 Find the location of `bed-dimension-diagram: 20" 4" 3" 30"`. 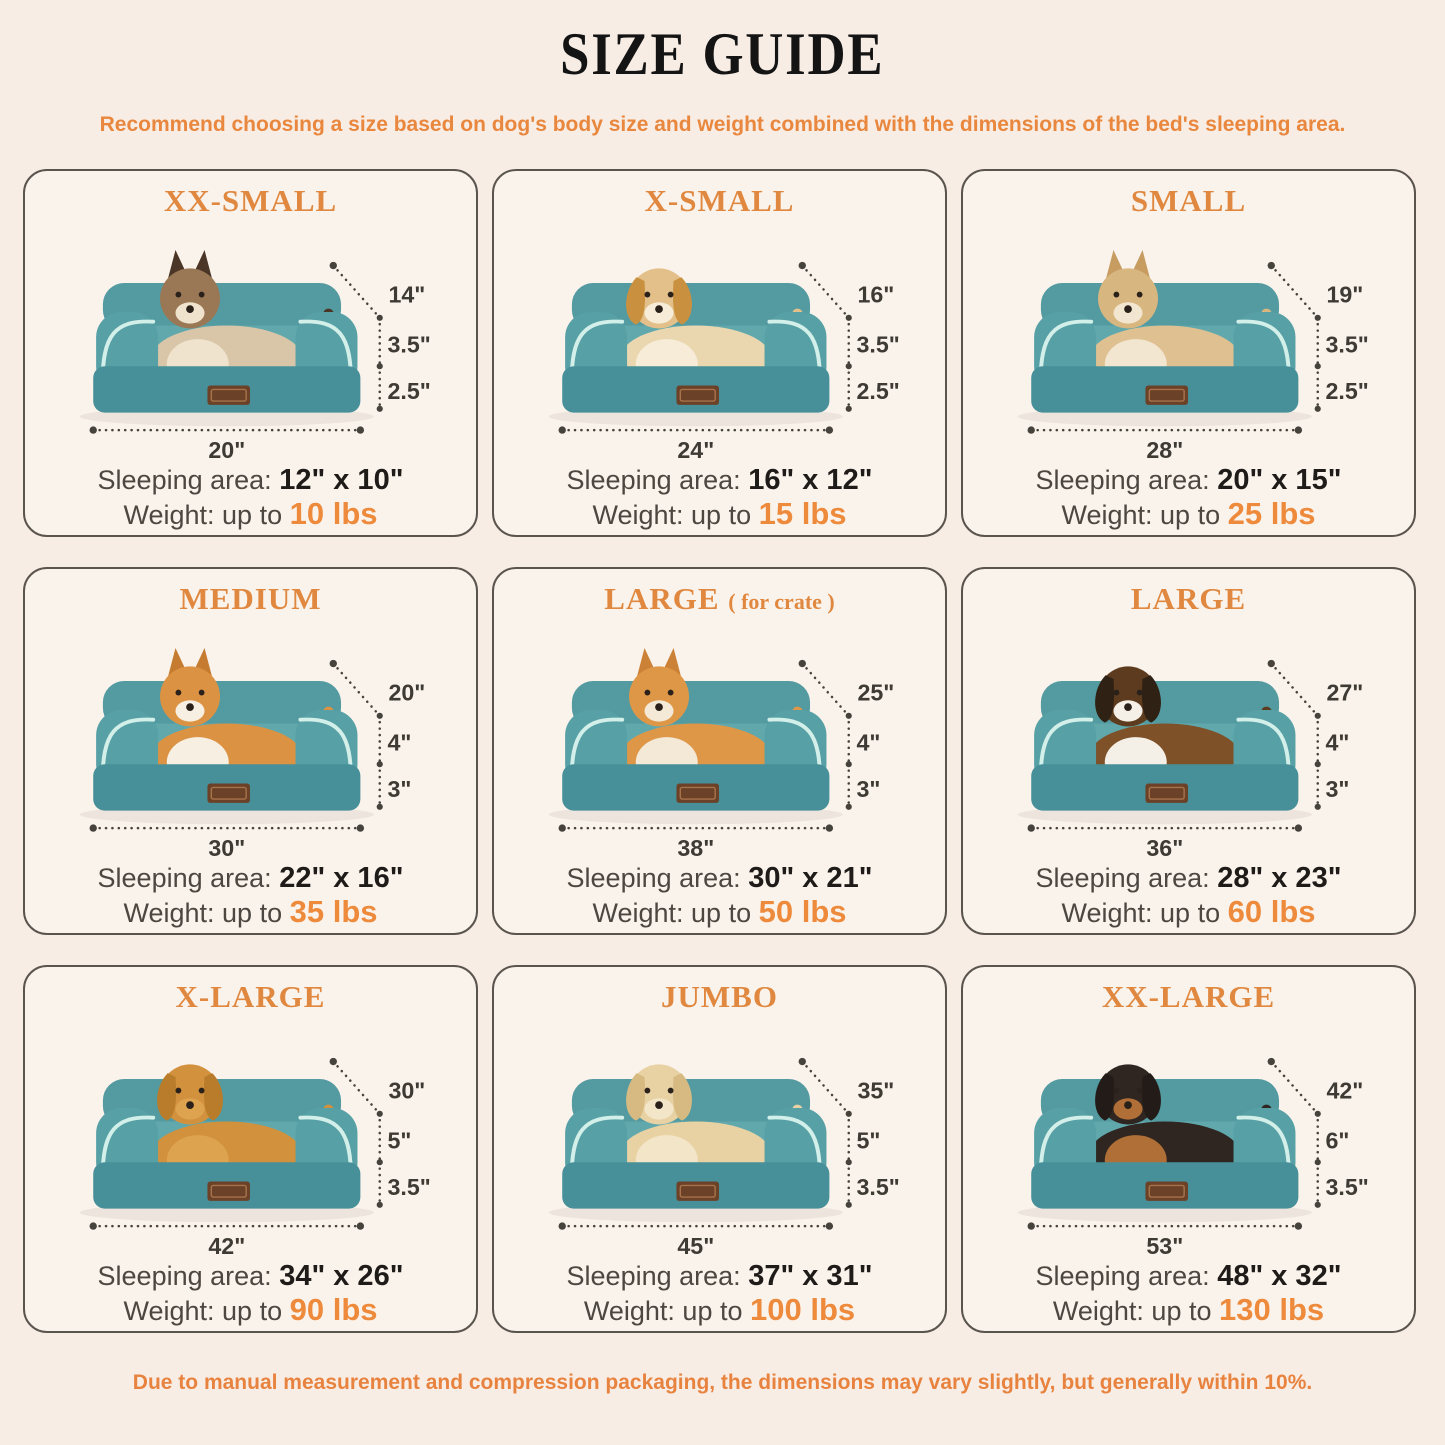

bed-dimension-diagram: 20" 4" 3" 30" is located at coordinates (252, 754).